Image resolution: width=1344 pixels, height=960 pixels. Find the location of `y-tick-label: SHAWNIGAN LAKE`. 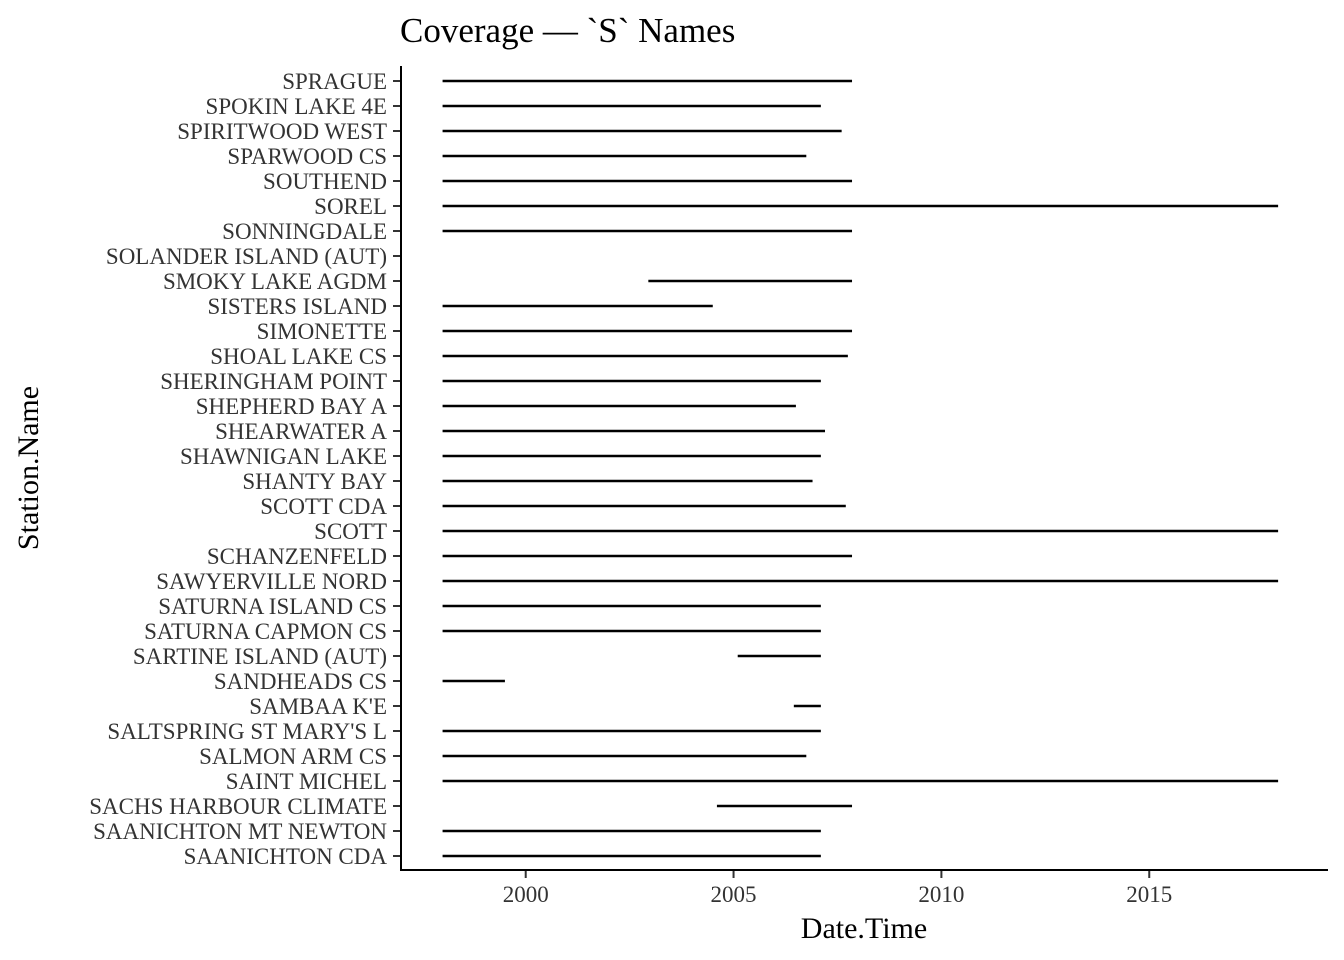

y-tick-label: SHAWNIGAN LAKE is located at coordinates (283, 456).